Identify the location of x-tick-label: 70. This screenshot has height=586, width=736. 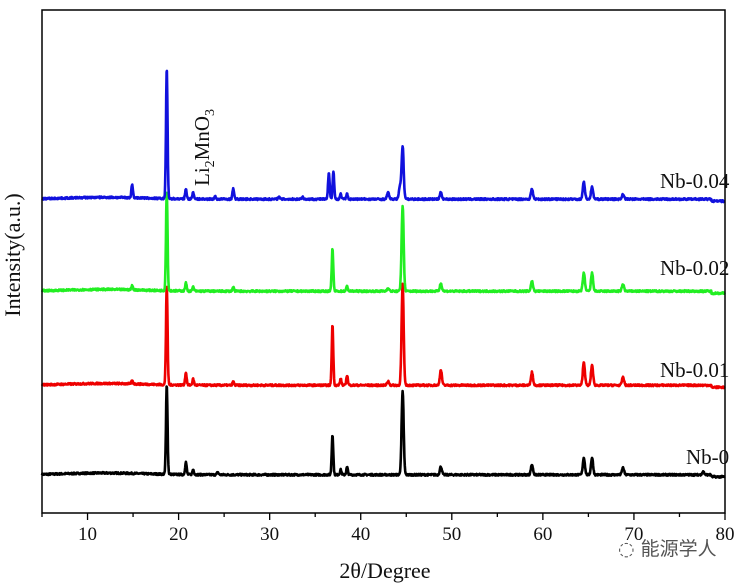
(633, 534).